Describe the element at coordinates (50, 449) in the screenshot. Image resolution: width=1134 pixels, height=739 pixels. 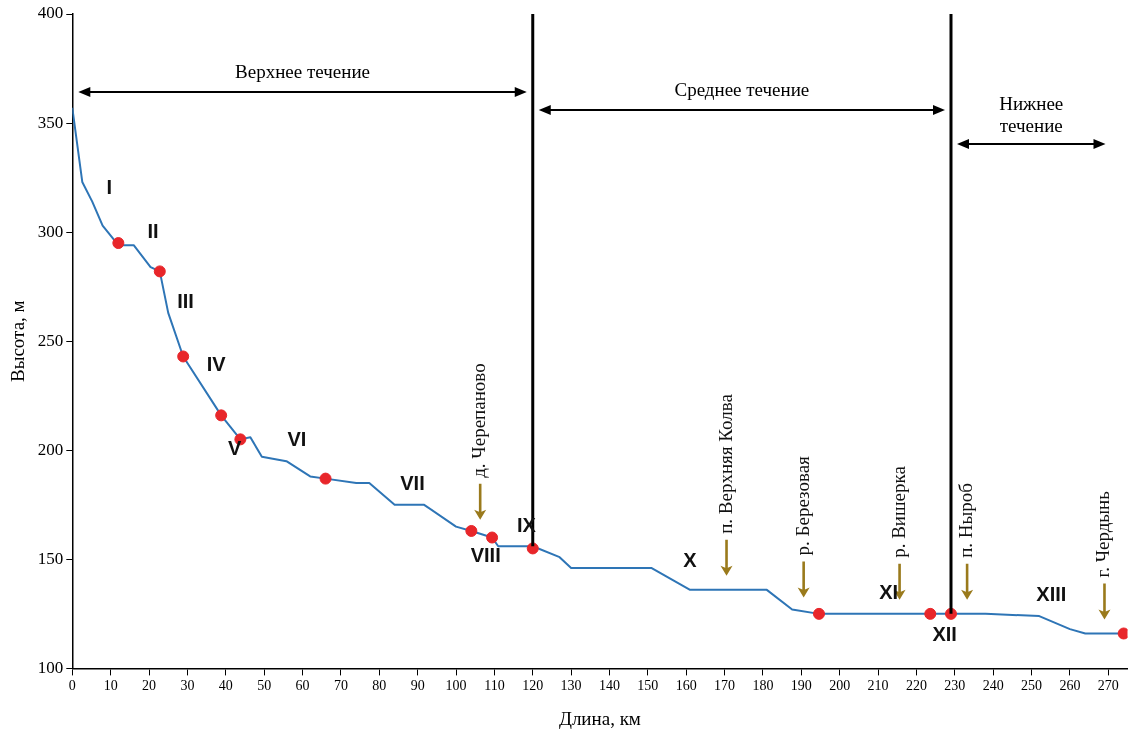
I see `y-tick-label: 200` at that location.